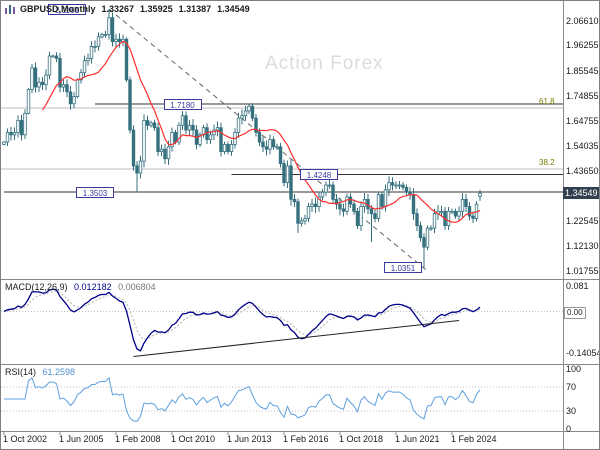  Describe the element at coordinates (282, 440) in the screenshot. I see `time-scale` at that location.